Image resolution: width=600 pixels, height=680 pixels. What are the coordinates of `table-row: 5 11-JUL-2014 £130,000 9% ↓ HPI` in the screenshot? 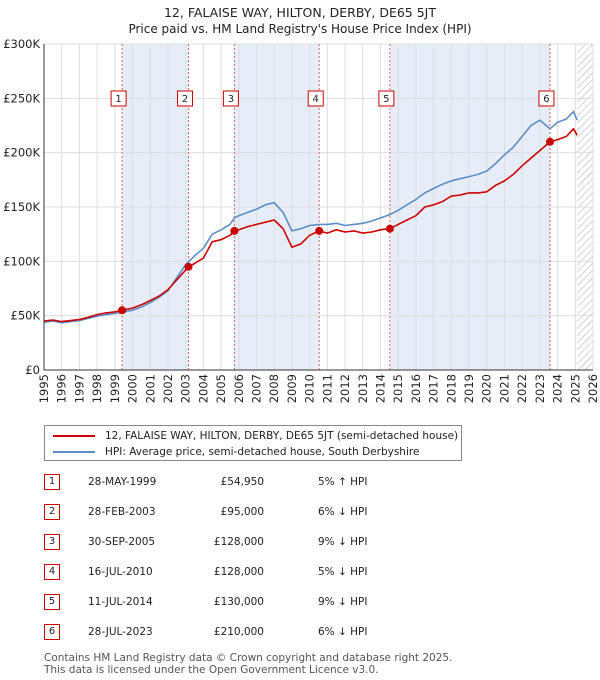 It's located at (224, 602).